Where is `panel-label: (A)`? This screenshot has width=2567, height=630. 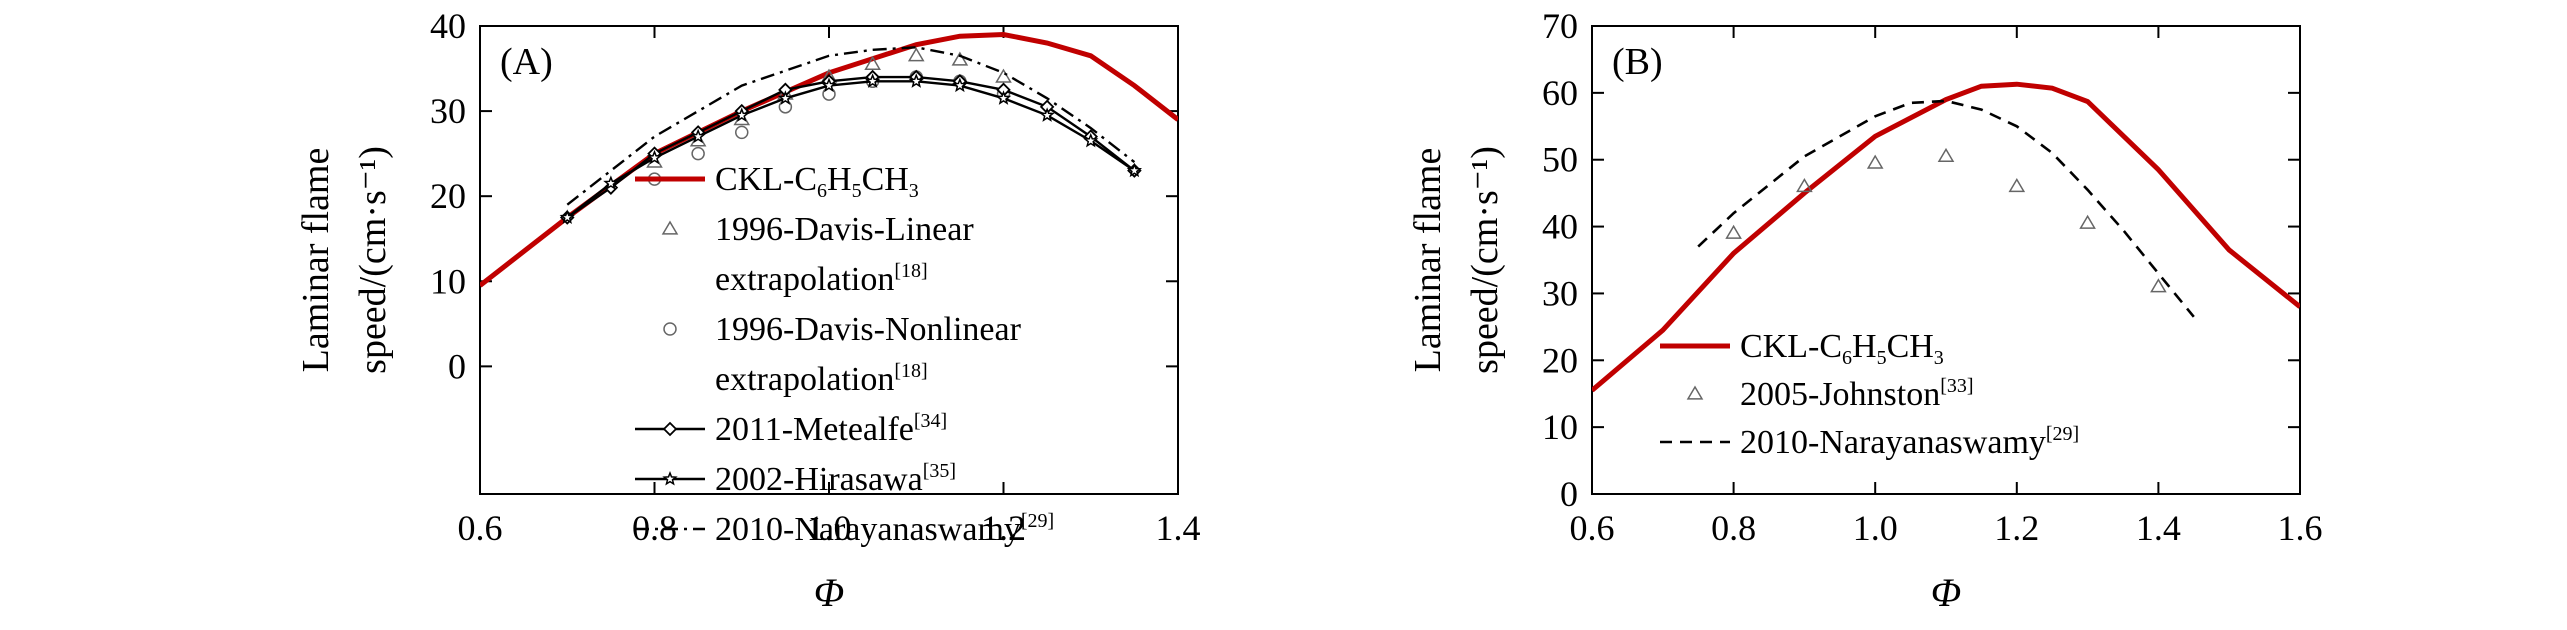 panel-label: (A) is located at coordinates (526, 62).